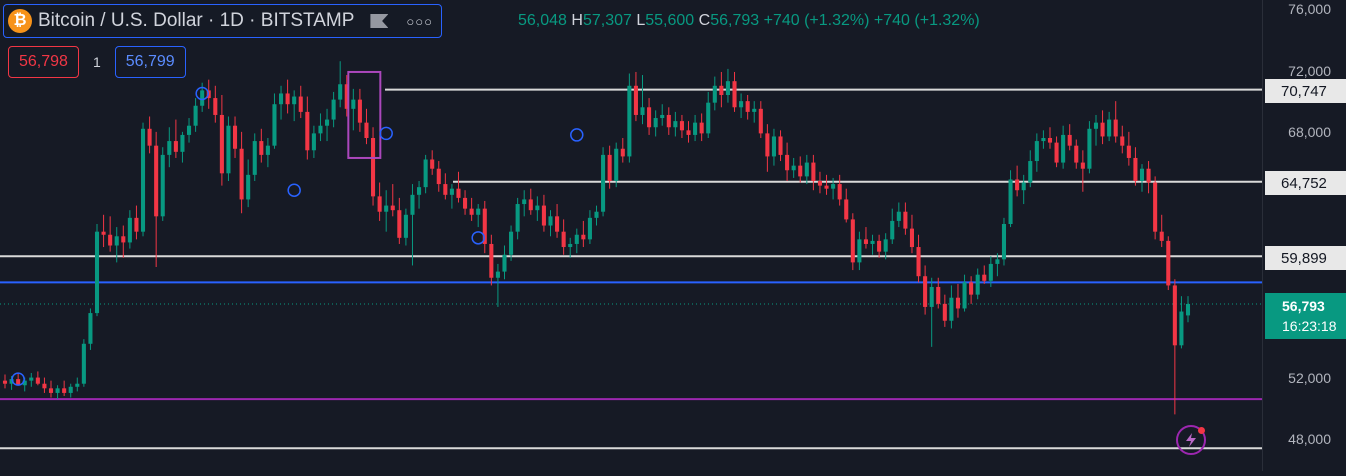 The image size is (1346, 476). I want to click on price-label-70747: 70,747, so click(1305, 91).